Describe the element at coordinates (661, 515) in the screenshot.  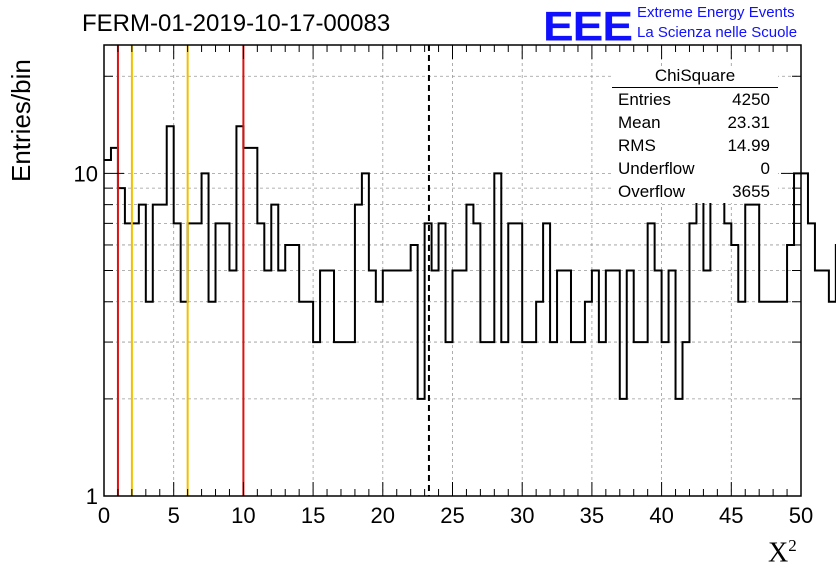
I see `x-tick-label: 40` at that location.